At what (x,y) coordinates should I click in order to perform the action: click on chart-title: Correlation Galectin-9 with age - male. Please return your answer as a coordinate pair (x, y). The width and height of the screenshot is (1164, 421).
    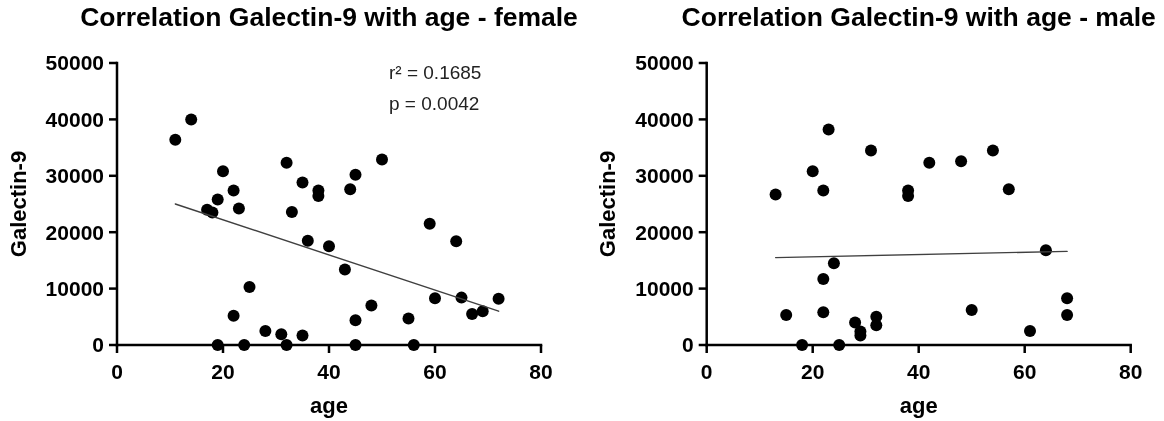
    Looking at the image, I should click on (918, 17).